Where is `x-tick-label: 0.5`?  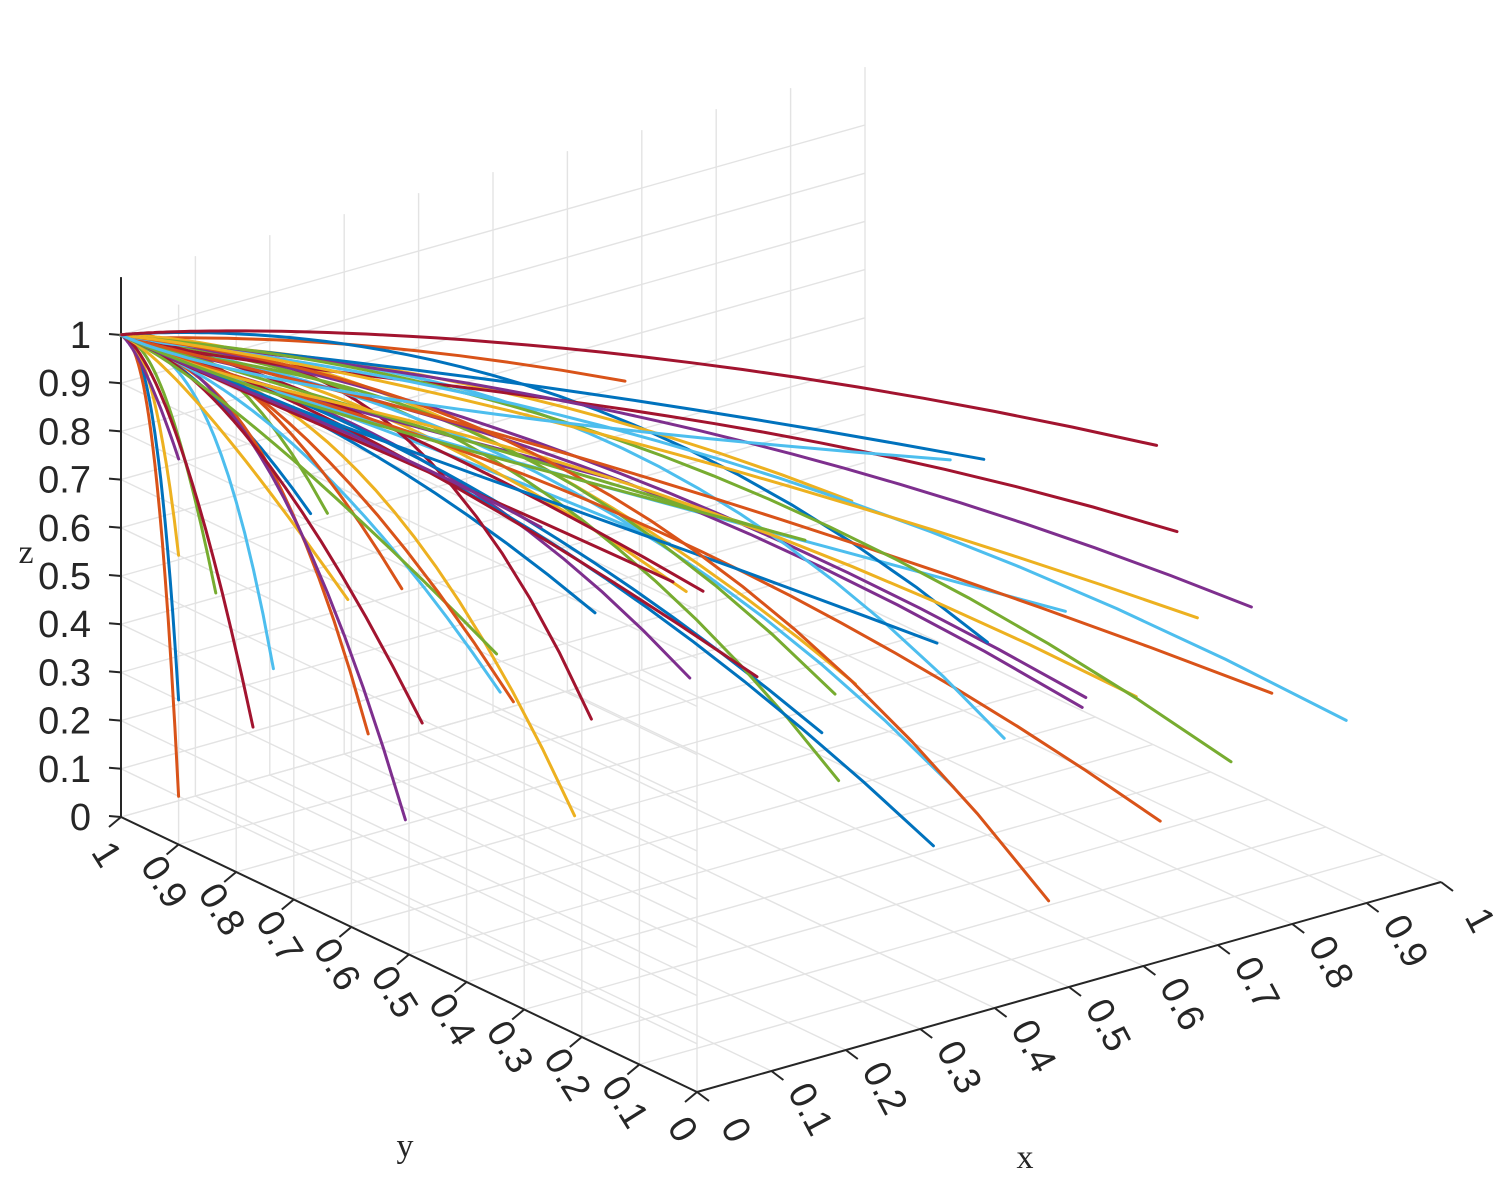 x-tick-label: 0.5 is located at coordinates (1108, 1025).